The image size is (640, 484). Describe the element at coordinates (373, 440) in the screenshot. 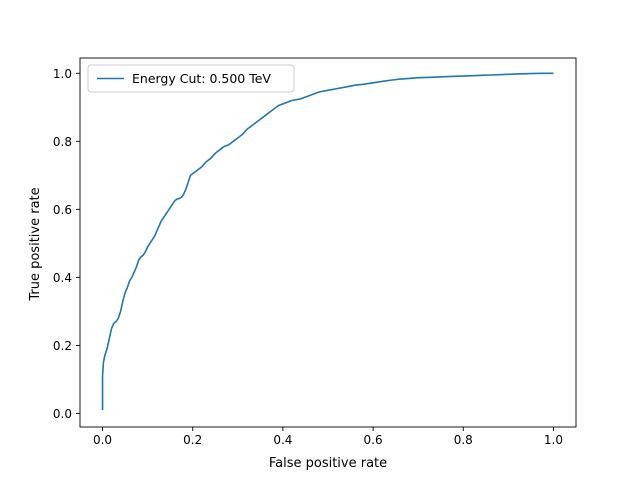

I see `x-tick-label: 0.6` at that location.